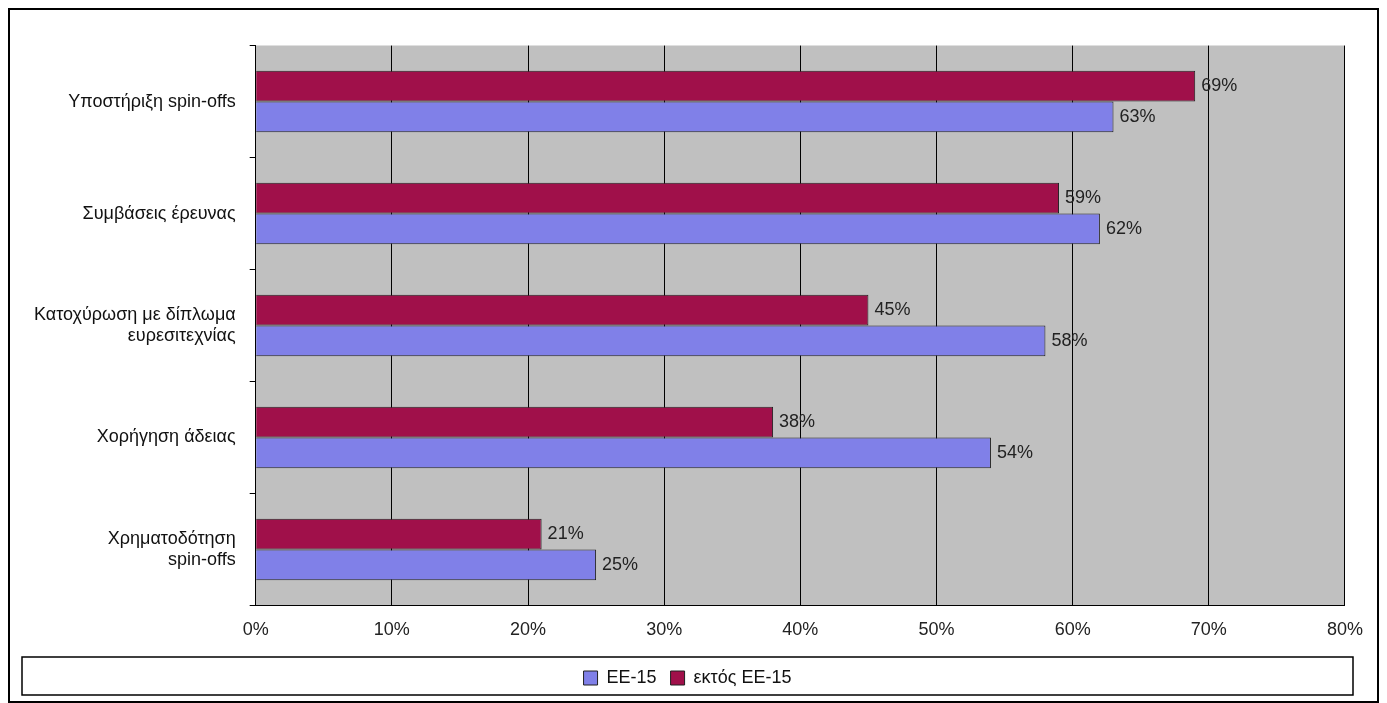  Describe the element at coordinates (152, 100) in the screenshot. I see `y-tick-label: Υποστήριξη spin-offs` at that location.